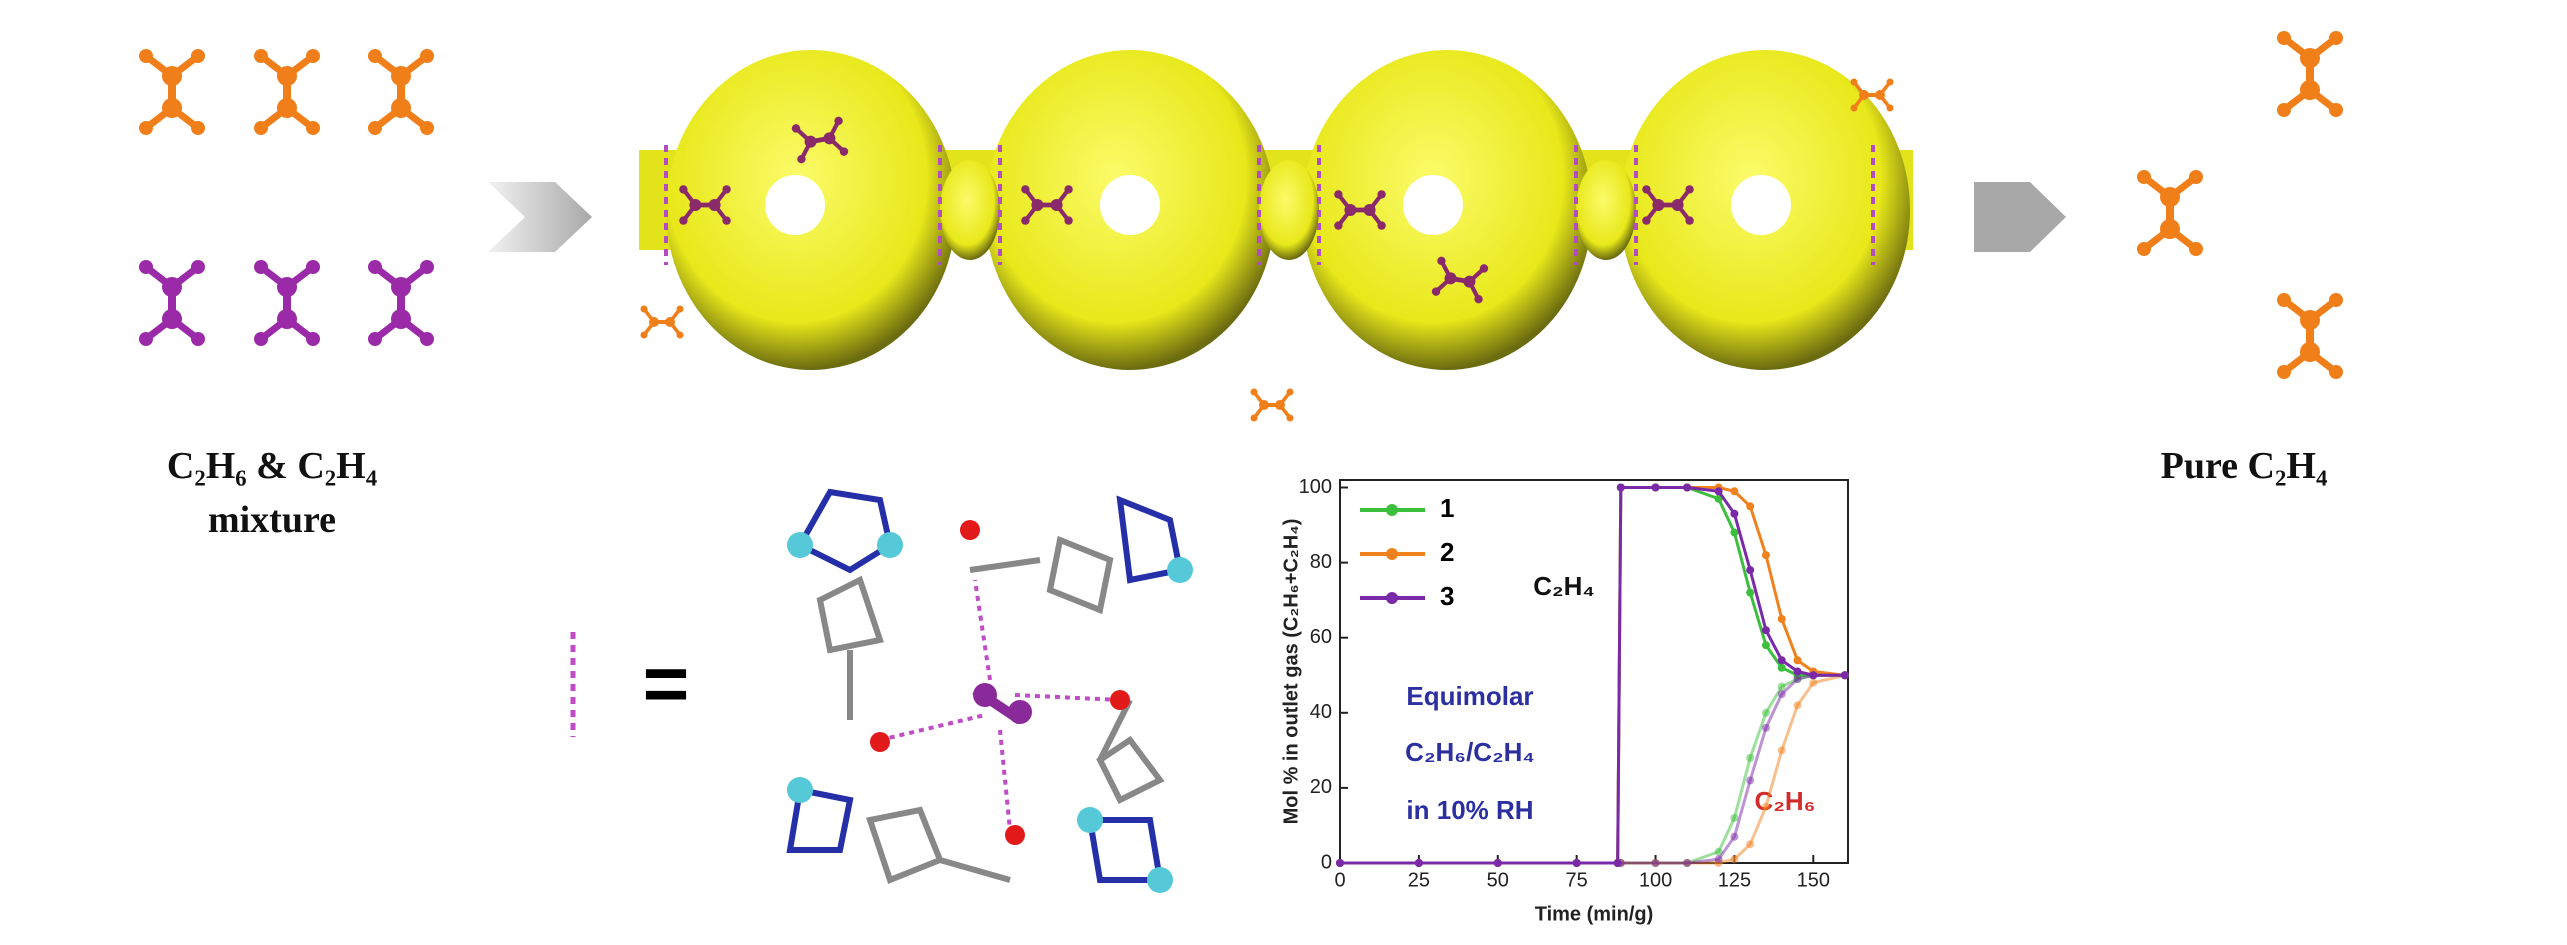  I want to click on mixture-label: C₂H₆ & C₂H₄, so click(272, 466).